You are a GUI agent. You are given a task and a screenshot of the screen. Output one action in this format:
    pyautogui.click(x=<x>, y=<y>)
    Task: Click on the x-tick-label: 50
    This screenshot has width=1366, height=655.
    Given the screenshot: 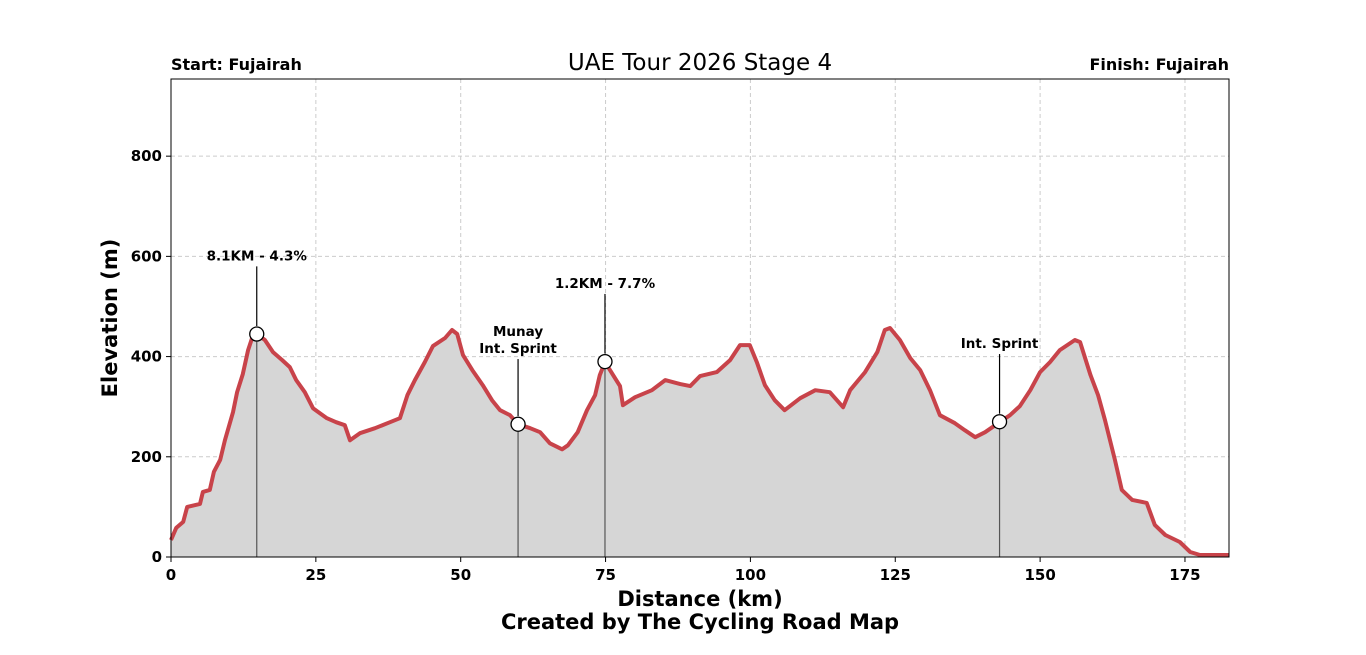 What is the action you would take?
    pyautogui.click(x=460, y=575)
    